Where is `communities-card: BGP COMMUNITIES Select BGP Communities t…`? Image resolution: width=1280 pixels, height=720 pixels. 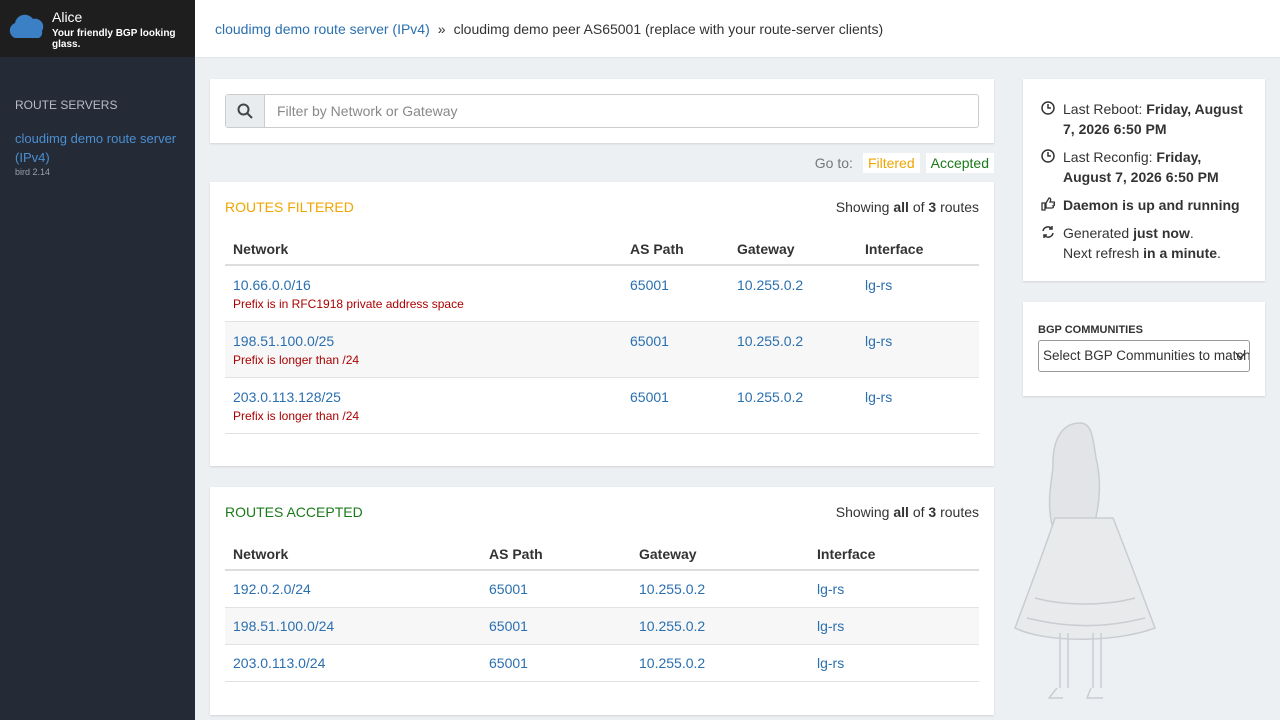 communities-card: BGP COMMUNITIES Select BGP Communities t… is located at coordinates (1144, 349).